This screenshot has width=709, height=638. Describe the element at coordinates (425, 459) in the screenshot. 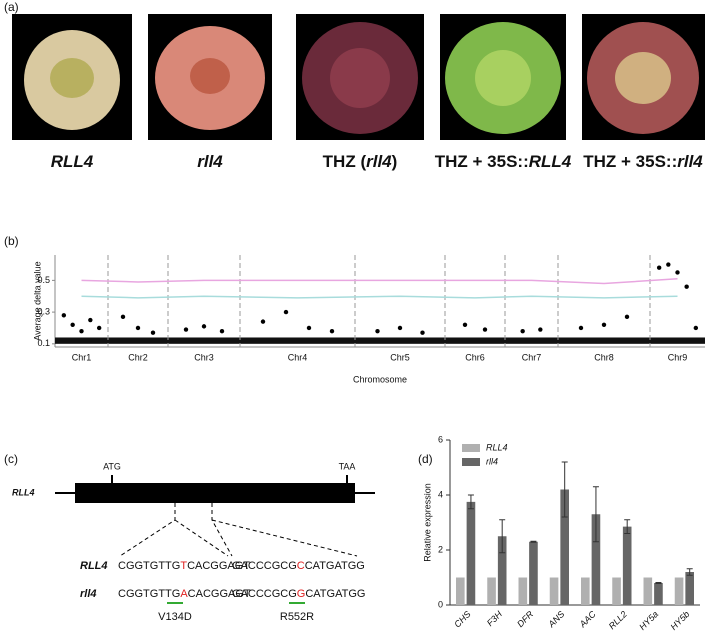

I see `panel-label: (d)` at that location.